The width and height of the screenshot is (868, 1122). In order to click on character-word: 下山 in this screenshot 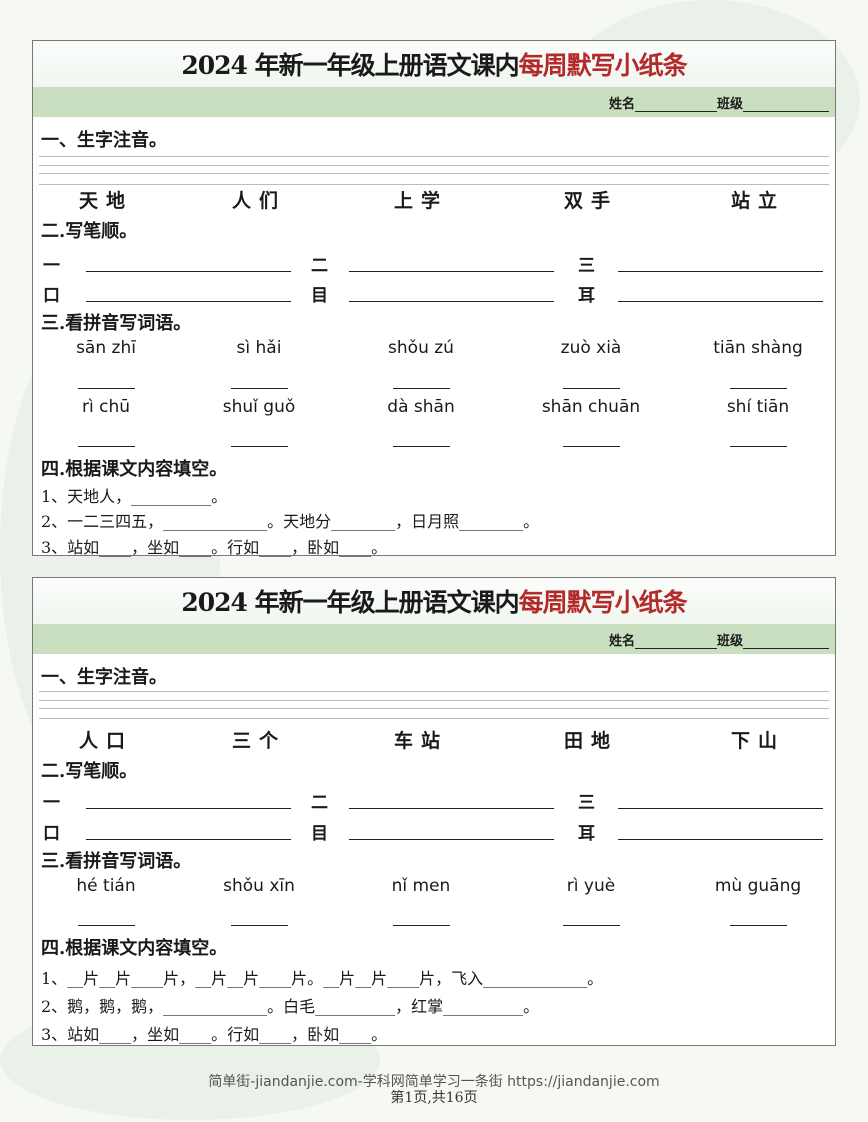, I will do `click(757, 741)`.